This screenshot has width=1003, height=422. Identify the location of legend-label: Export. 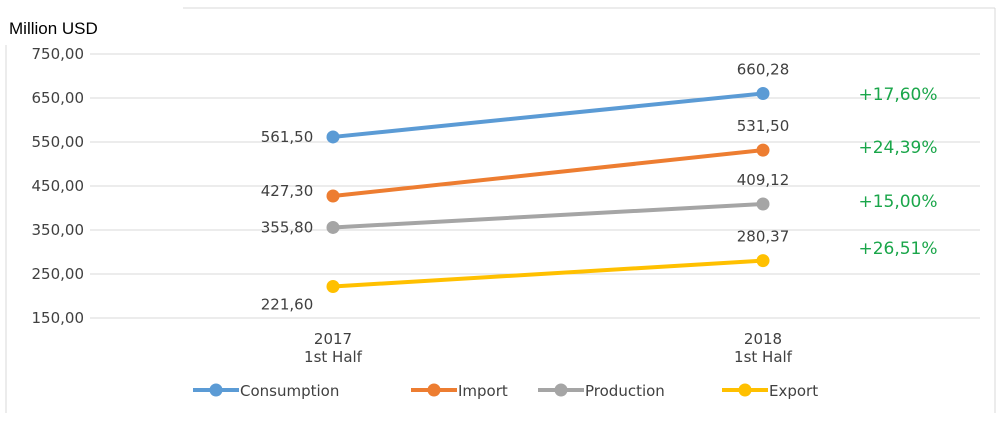
(793, 391).